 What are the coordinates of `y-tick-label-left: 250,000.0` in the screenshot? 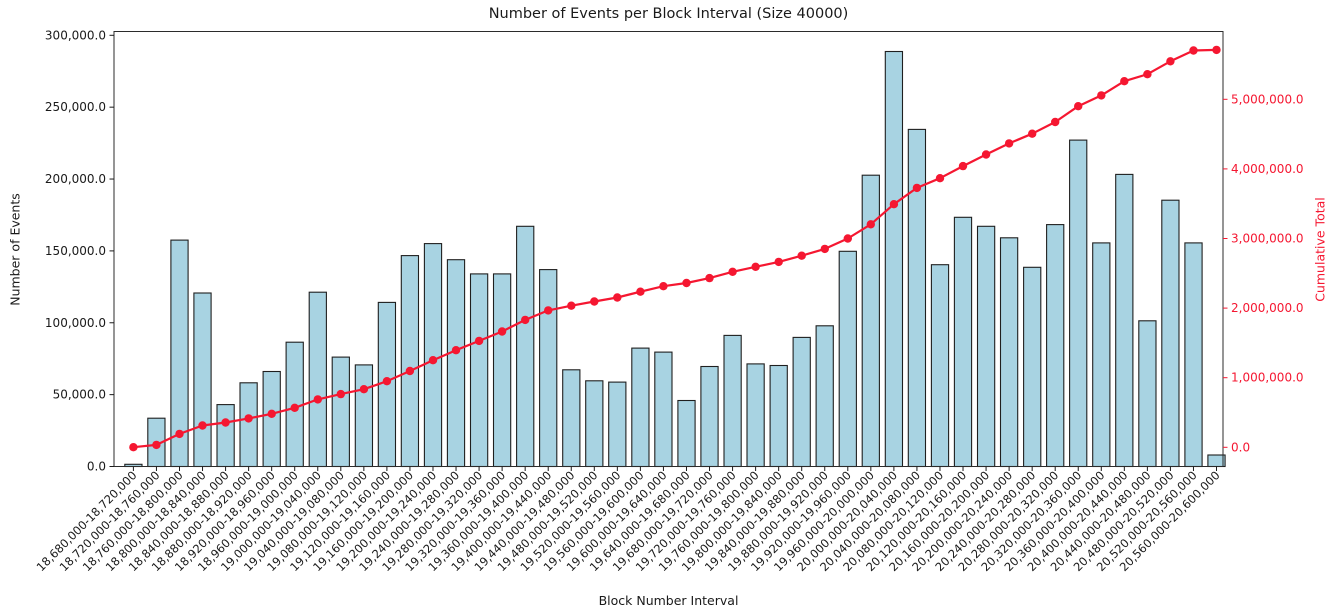 It's located at (75, 107).